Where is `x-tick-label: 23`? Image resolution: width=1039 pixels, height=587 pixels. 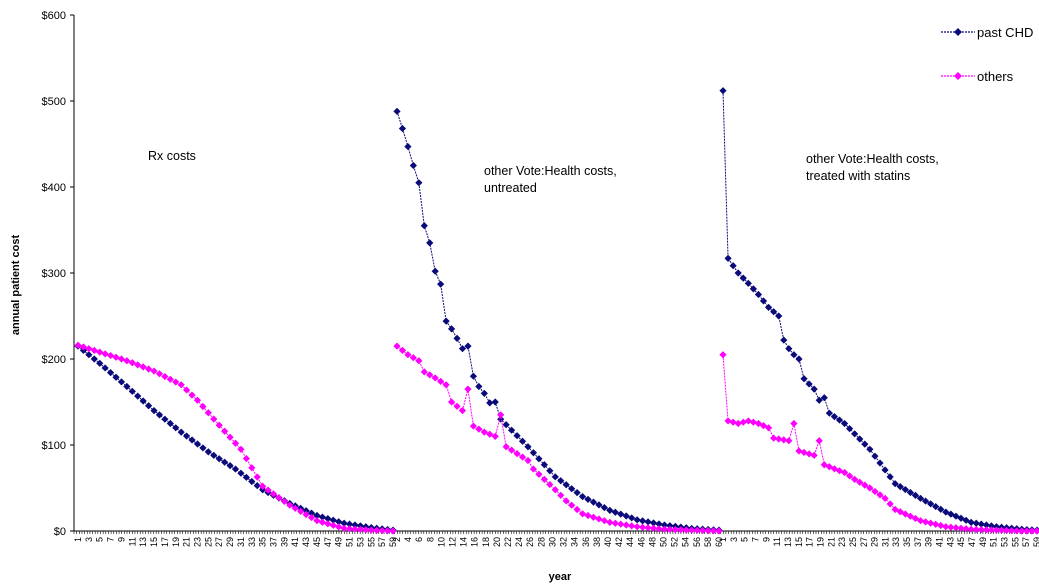
x-tick-label: 23 is located at coordinates (842, 542).